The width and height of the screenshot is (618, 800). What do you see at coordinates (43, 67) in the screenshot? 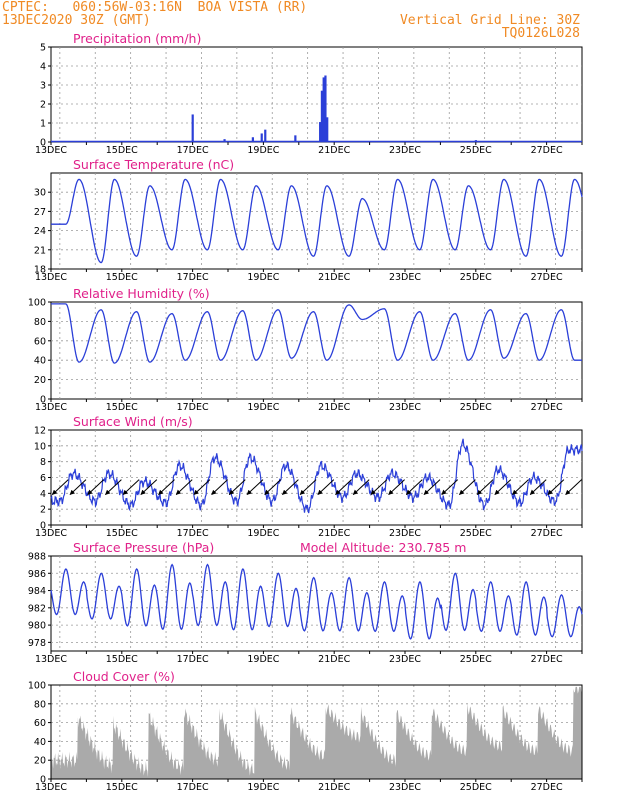
I see `precip-ytick-label: 4` at bounding box center [43, 67].